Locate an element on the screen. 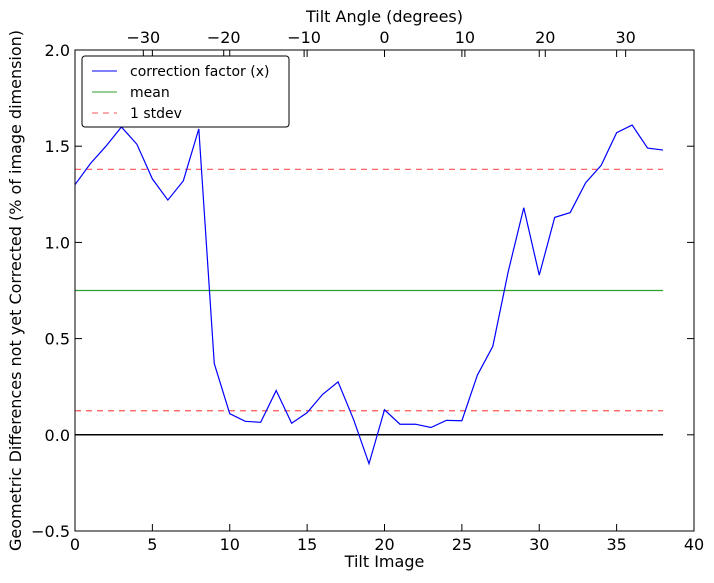  y-tick-label: 2.0 is located at coordinates (57, 50).